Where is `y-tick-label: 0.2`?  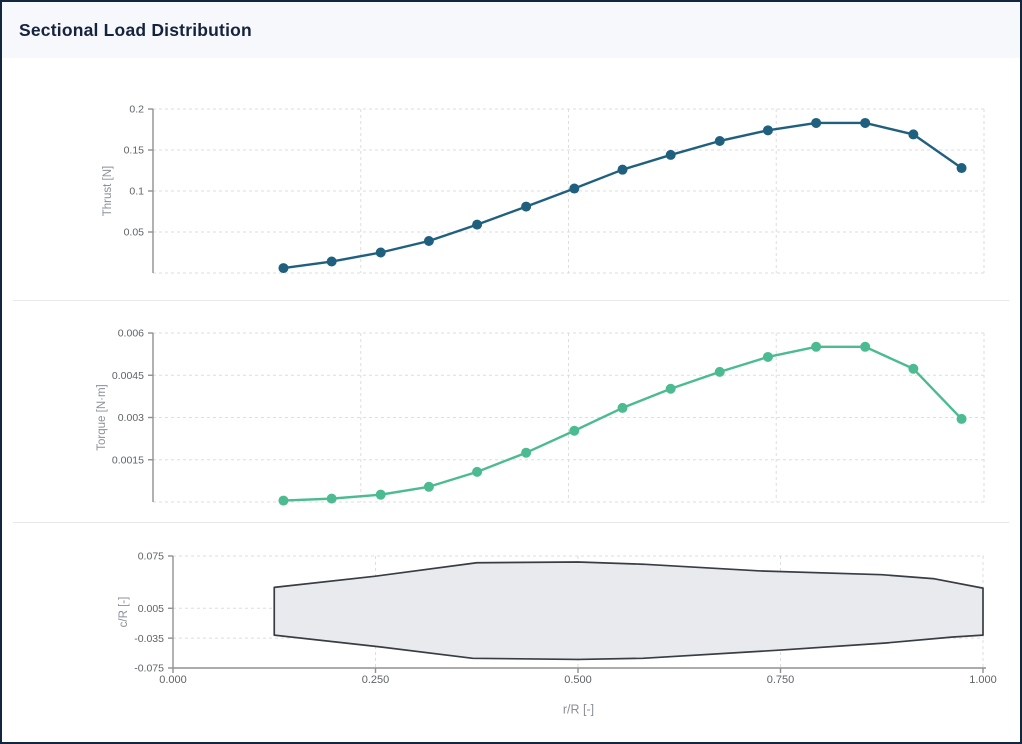
y-tick-label: 0.2 is located at coordinates (136, 110).